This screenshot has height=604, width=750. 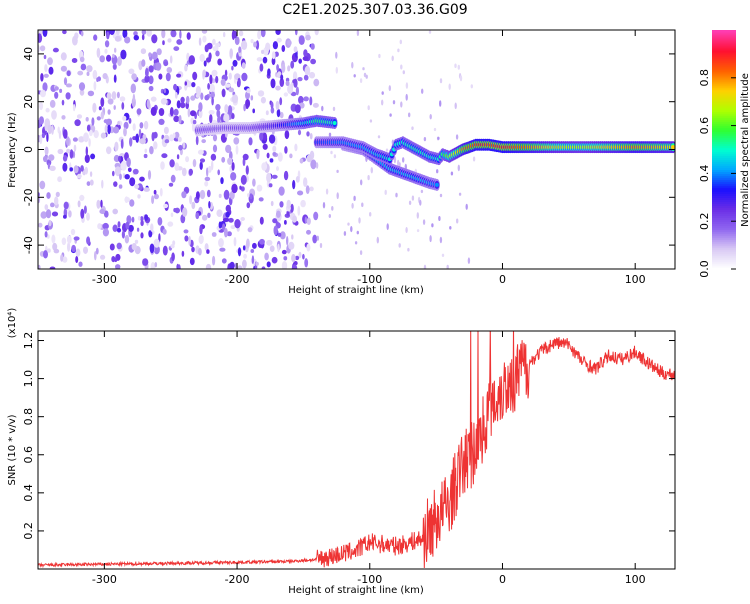 I want to click on spectrogram-ytick-label: -40, so click(x=28, y=245).